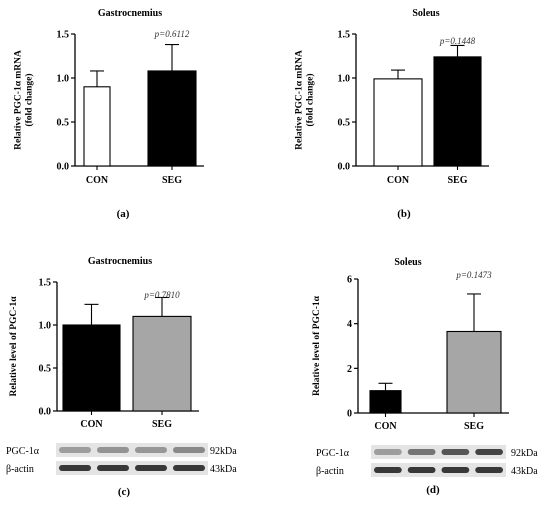 This screenshot has height=528, width=550. What do you see at coordinates (457, 41) in the screenshot?
I see `p-value-annotation: p=0.1448` at bounding box center [457, 41].